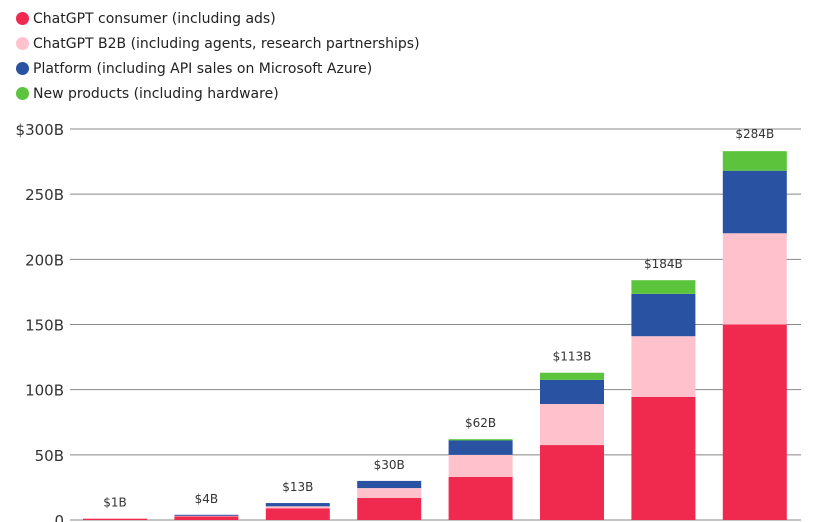 This screenshot has width=828, height=522. Describe the element at coordinates (59, 517) in the screenshot. I see `y-tick-label: 0` at that location.